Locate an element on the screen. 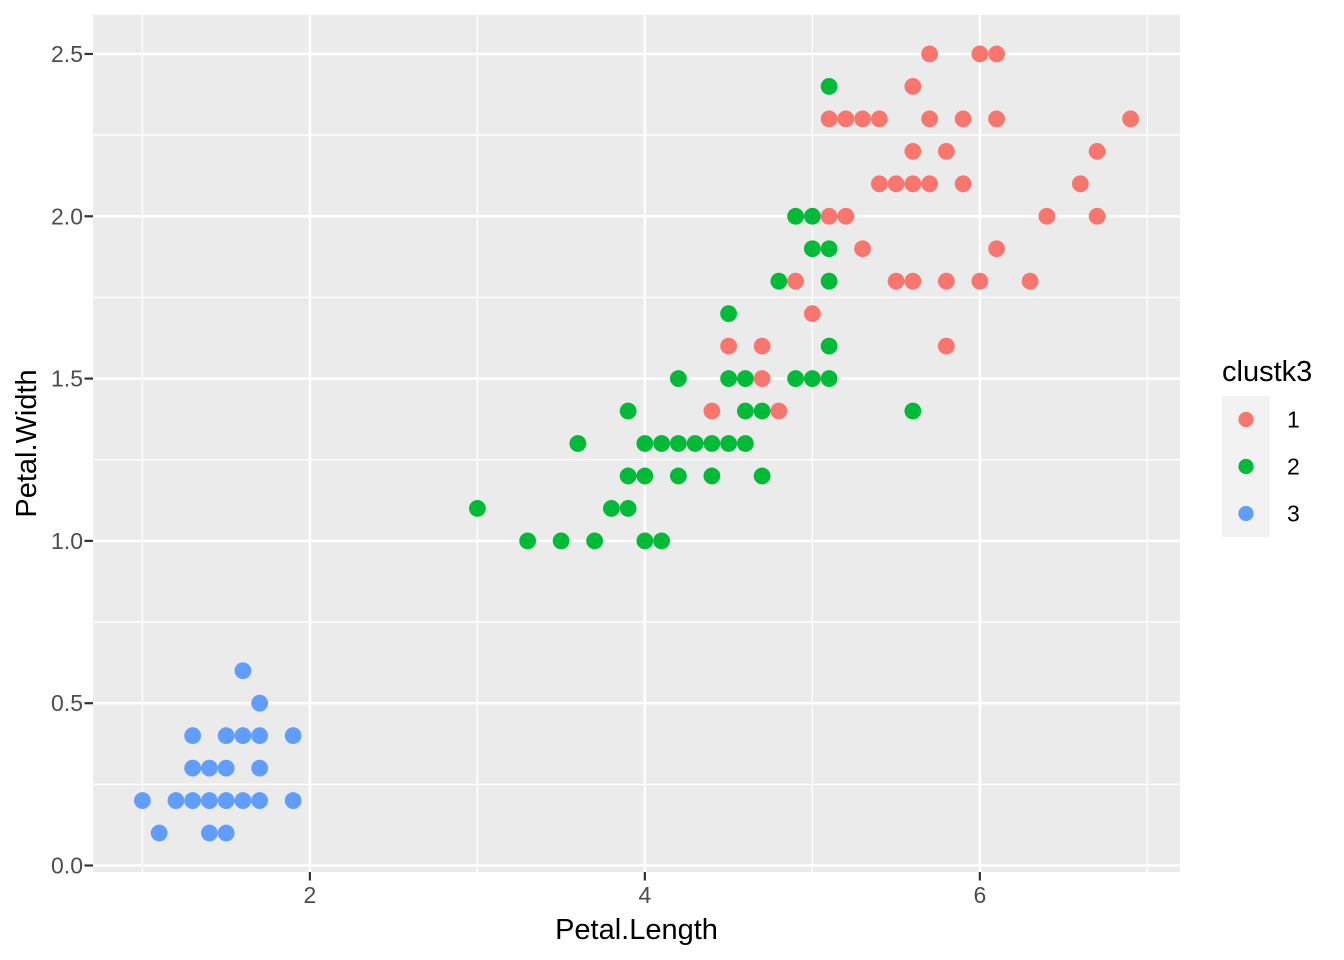  y-tick-label: 1.0 is located at coordinates (67, 541).